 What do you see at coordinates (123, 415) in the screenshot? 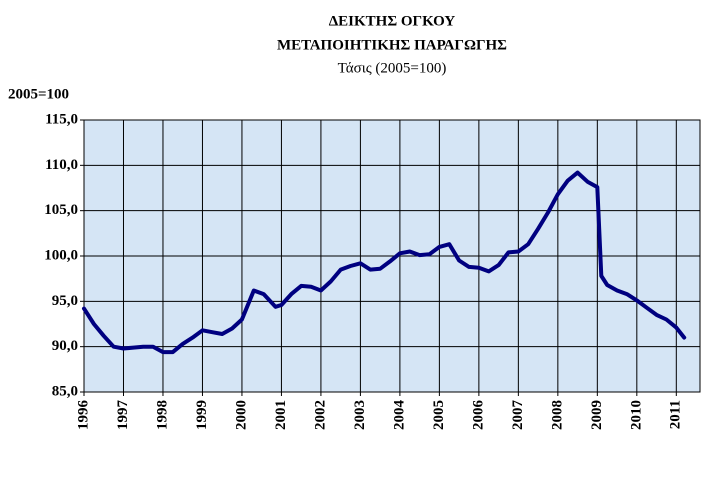
I see `x-tick-label: 1997` at bounding box center [123, 415].